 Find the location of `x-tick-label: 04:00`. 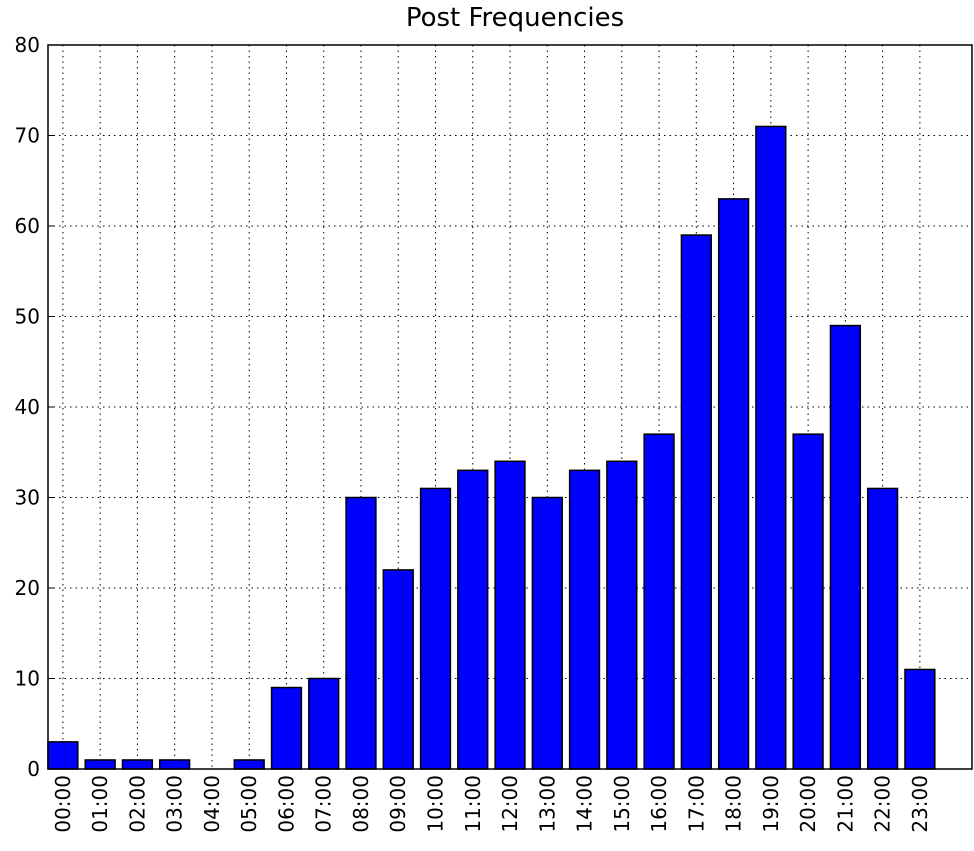

x-tick-label: 04:00 is located at coordinates (212, 804).